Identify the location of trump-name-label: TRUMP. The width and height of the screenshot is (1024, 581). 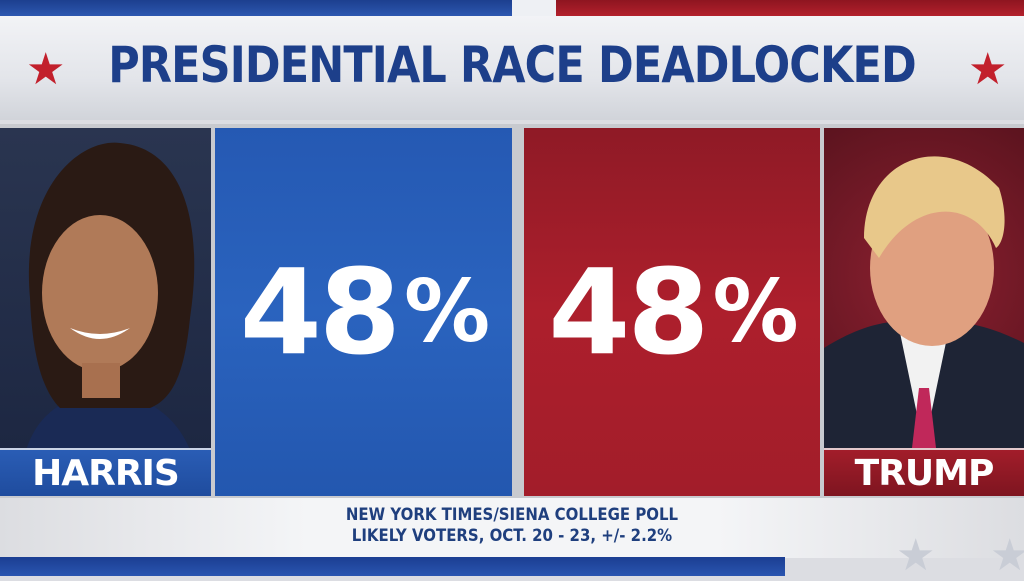
(924, 472).